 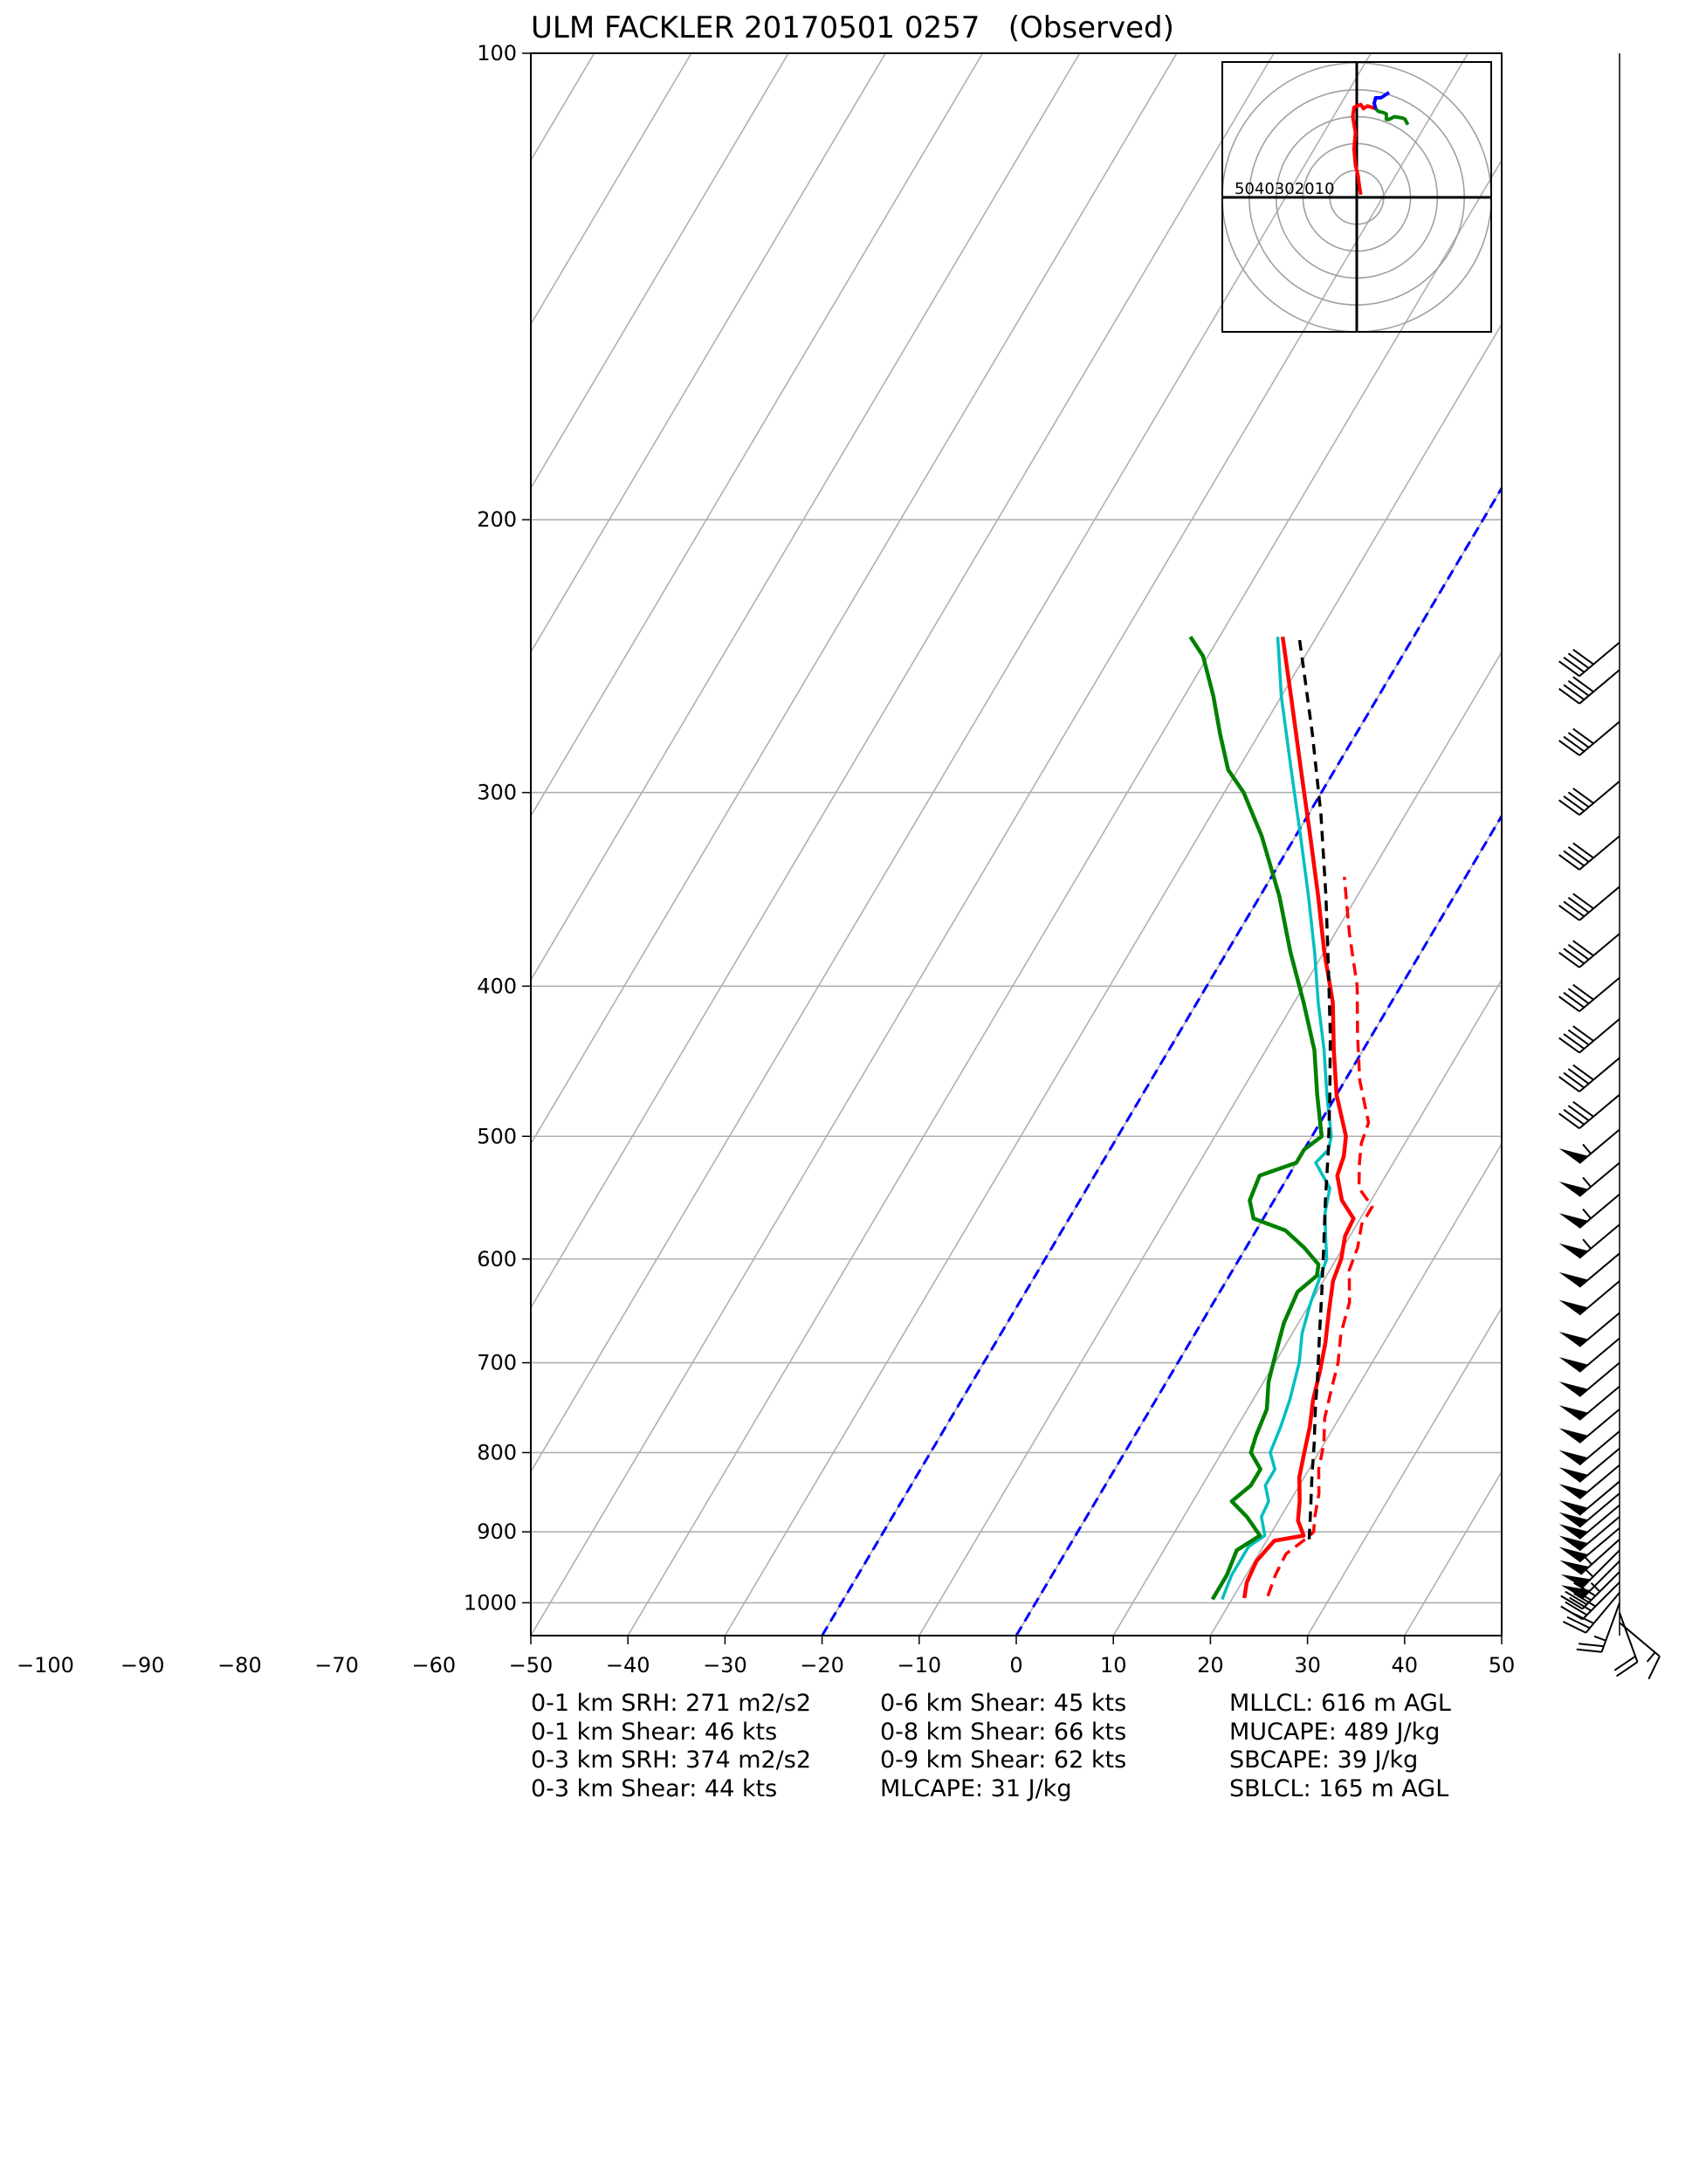 What do you see at coordinates (1502, 1665) in the screenshot?
I see `x-tick-label: 50` at bounding box center [1502, 1665].